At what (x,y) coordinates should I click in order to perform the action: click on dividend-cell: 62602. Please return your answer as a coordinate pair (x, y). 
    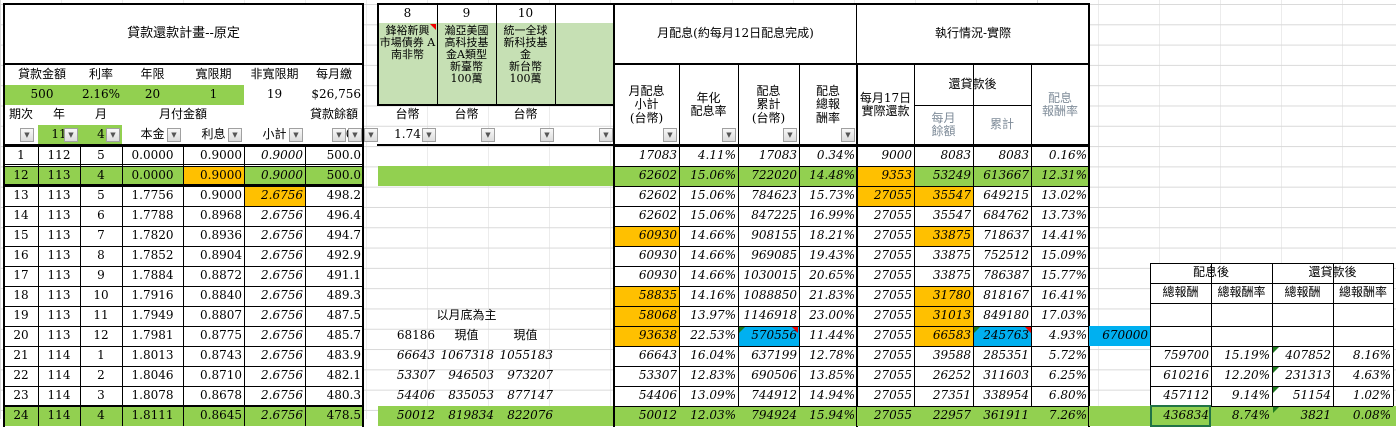
    Looking at the image, I should click on (646, 196).